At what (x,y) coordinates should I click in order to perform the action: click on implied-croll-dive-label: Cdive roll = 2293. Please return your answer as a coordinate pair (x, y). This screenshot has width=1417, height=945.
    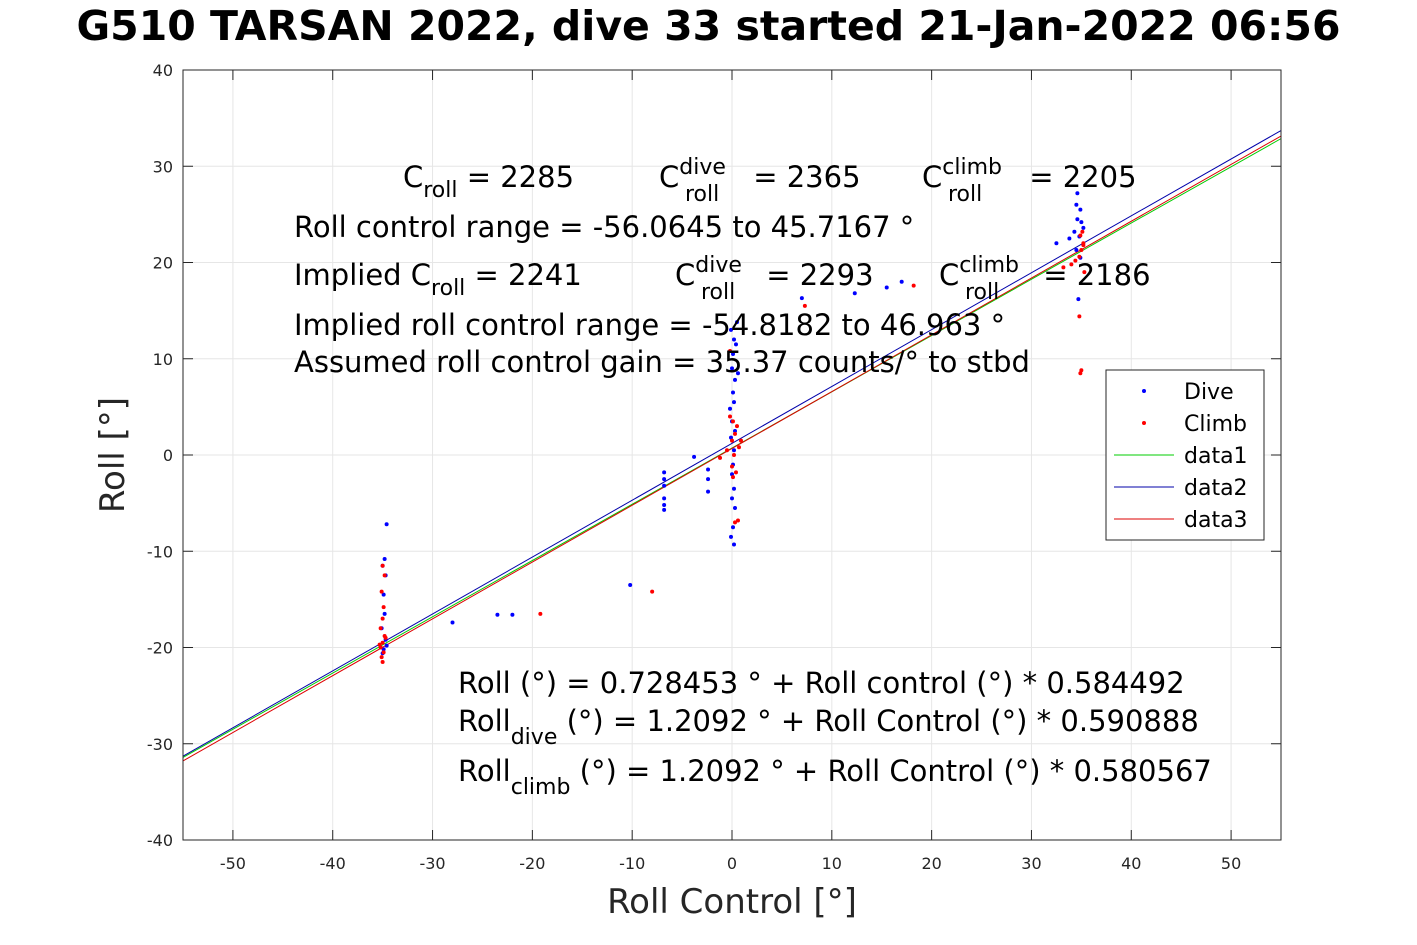
    Looking at the image, I should click on (774, 279).